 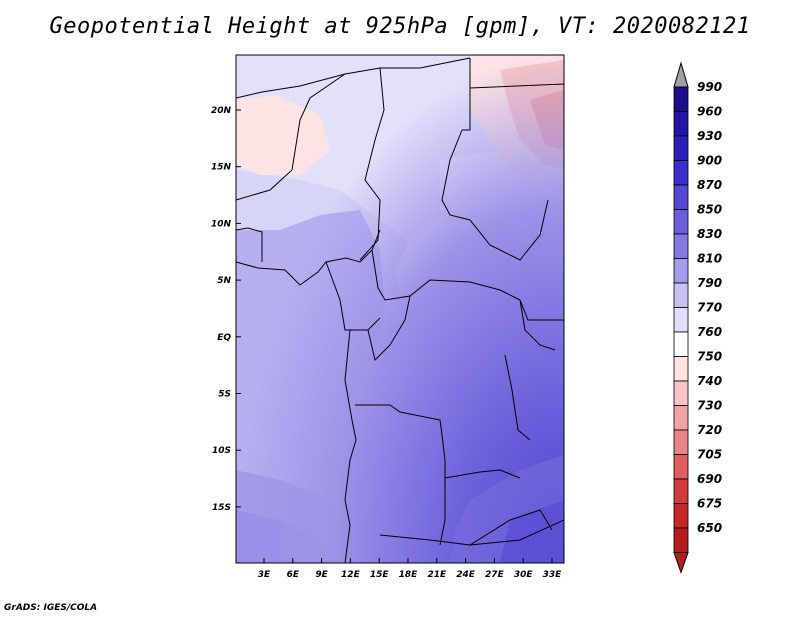 I want to click on colorbar-label: 705, so click(x=709, y=455).